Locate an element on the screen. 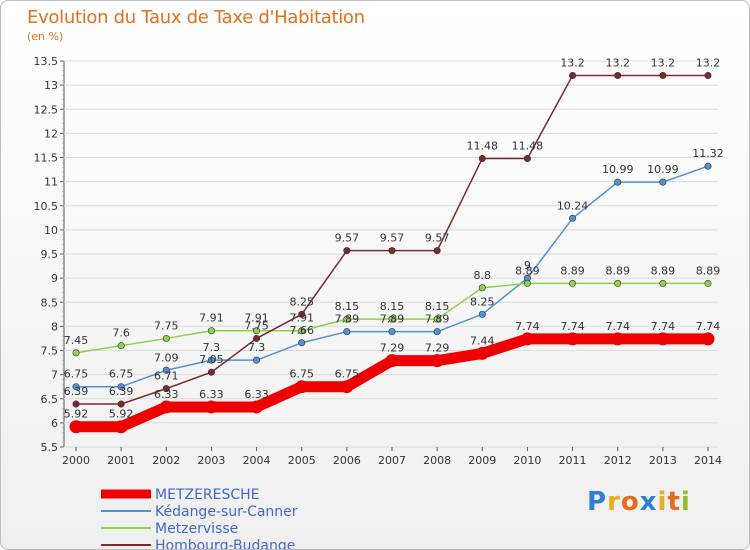  y-tick-label: 13.5 is located at coordinates (46, 61).